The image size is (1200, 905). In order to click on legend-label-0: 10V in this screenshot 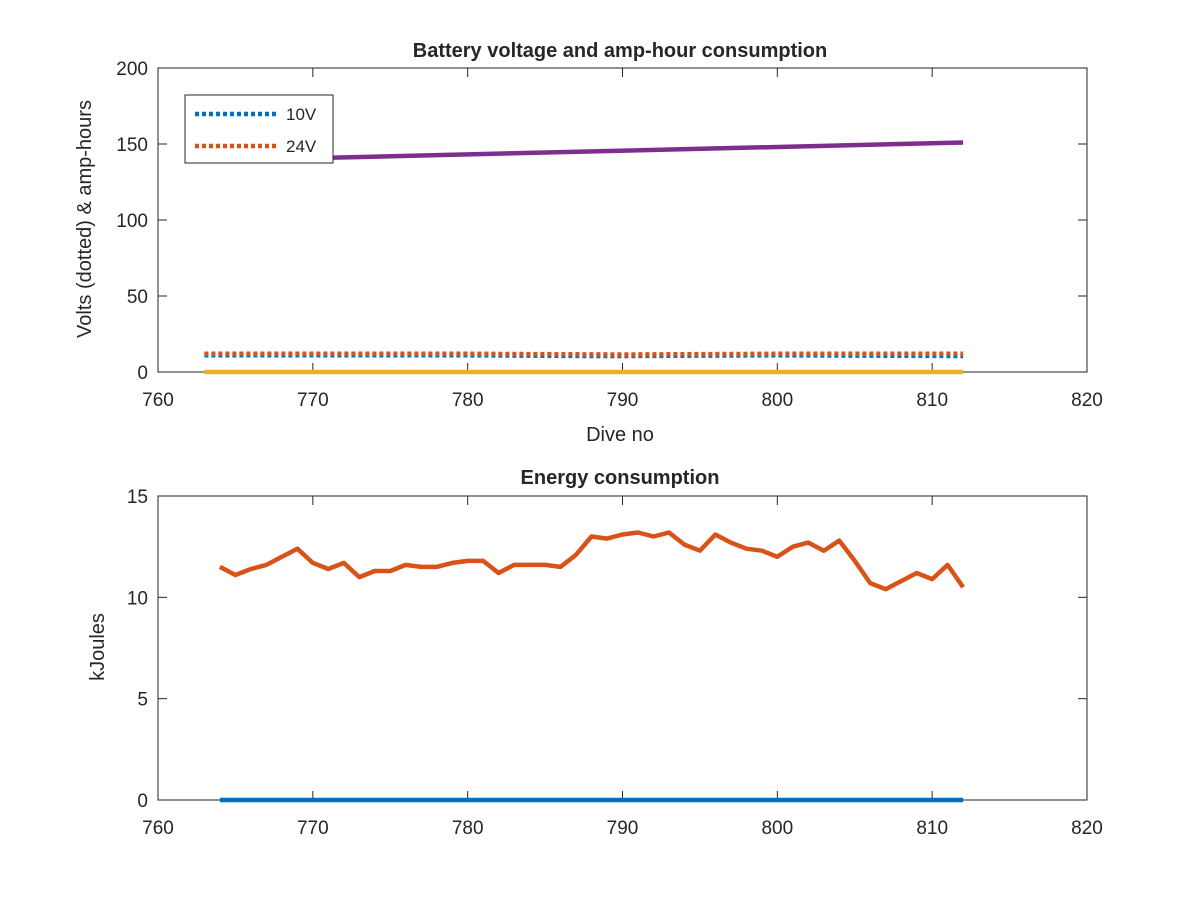, I will do `click(301, 114)`.